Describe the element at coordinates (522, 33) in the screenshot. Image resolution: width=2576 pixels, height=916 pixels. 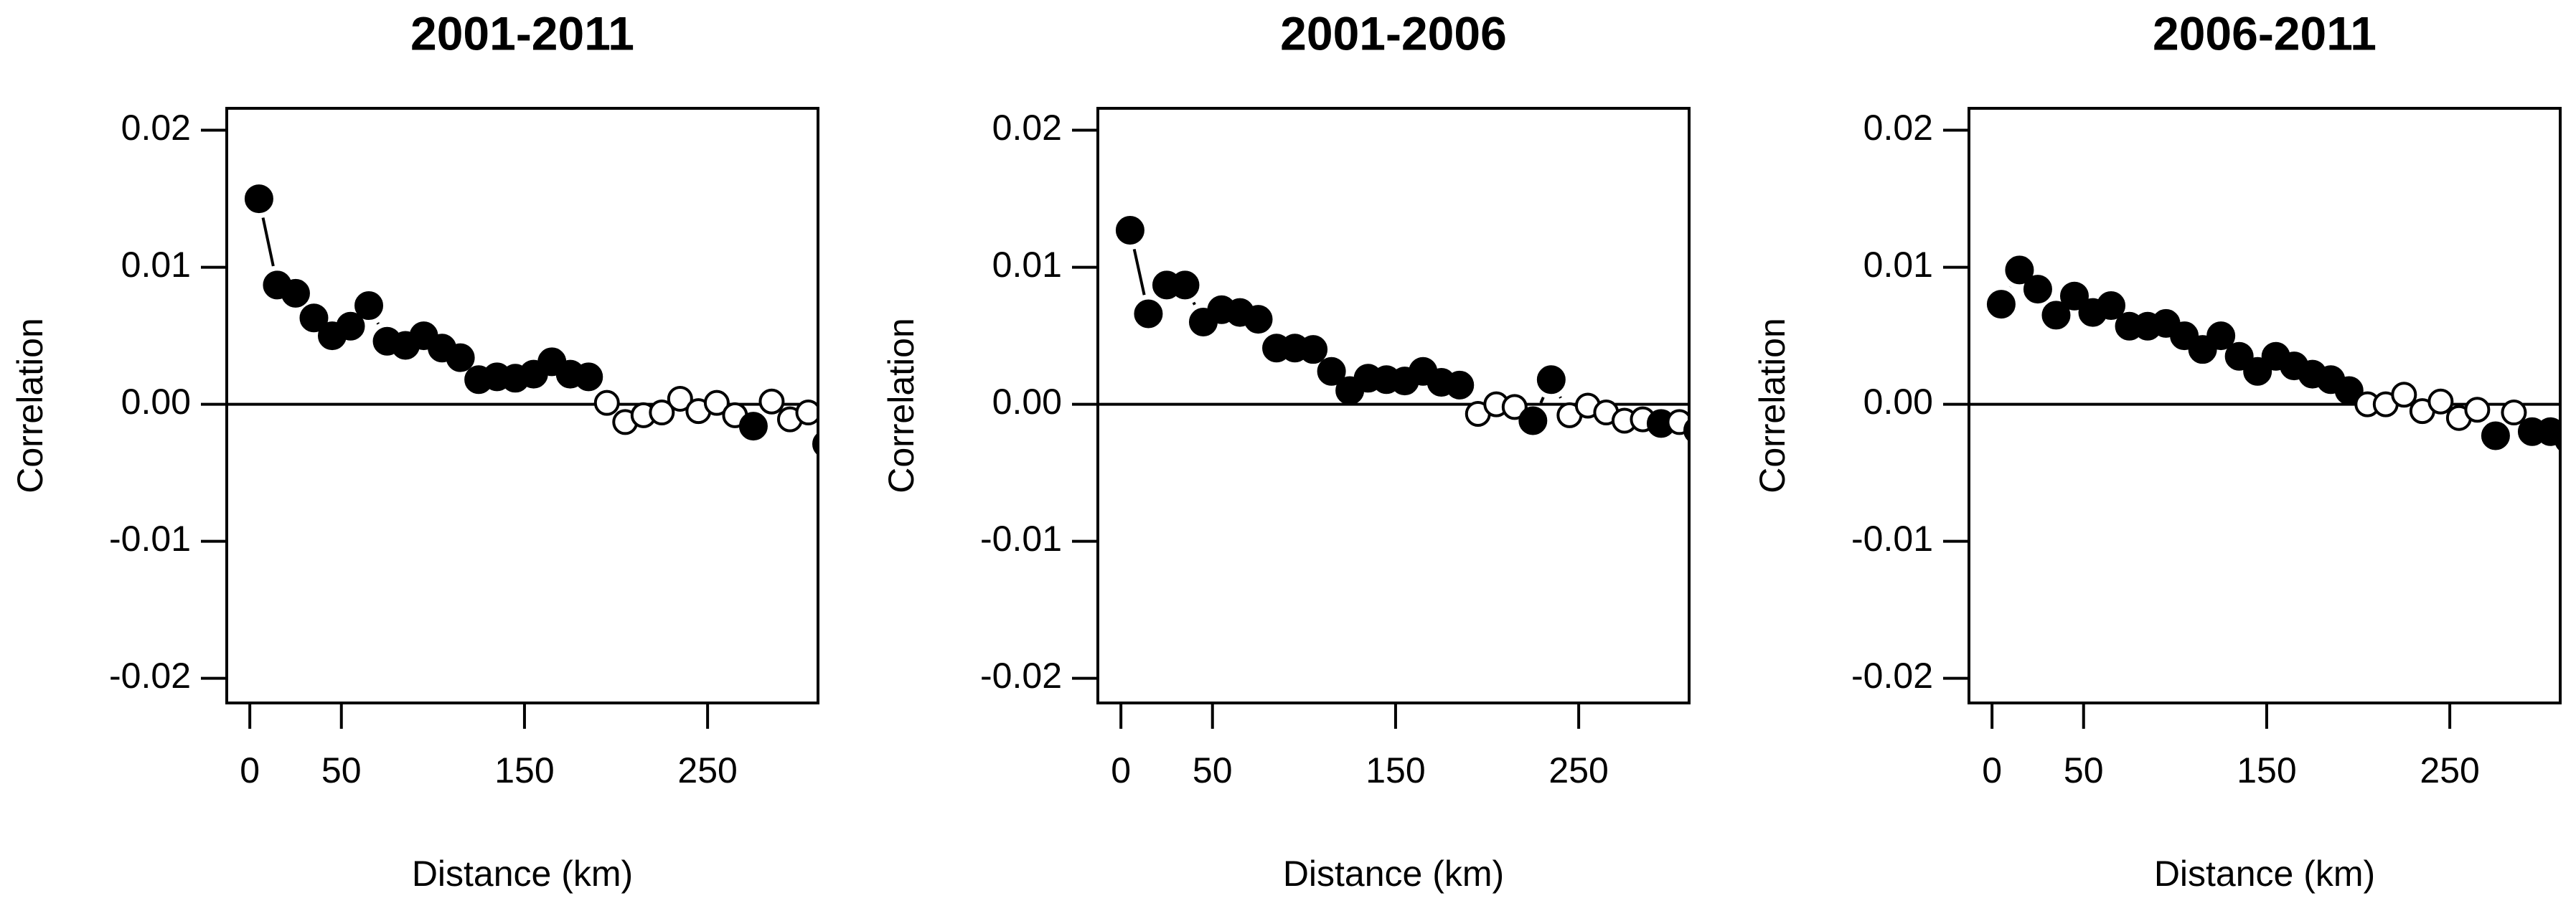
I see `panel-title: 2001-2011` at that location.